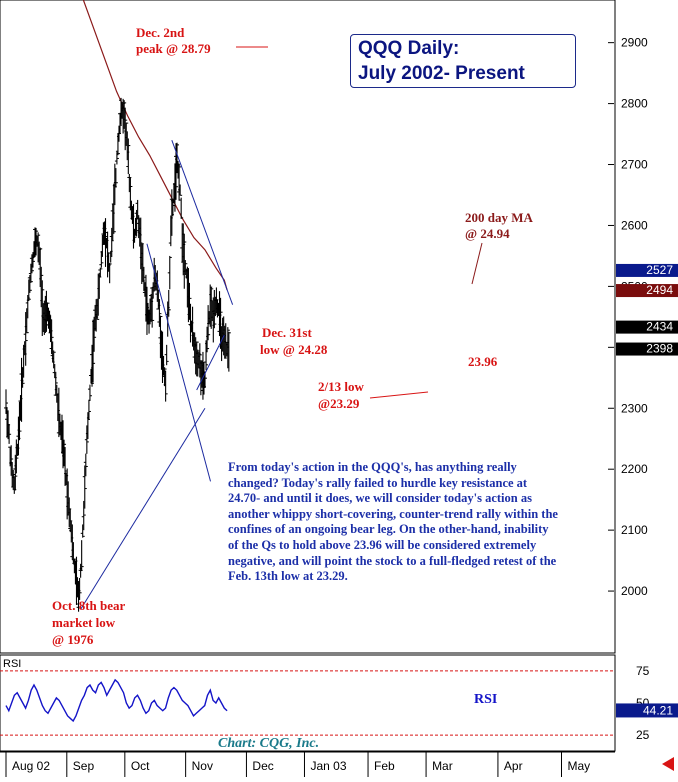 The height and width of the screenshot is (782, 678). I want to click on annotation-dec31-low: Dec. 31st low @ 24.28, so click(294, 341).